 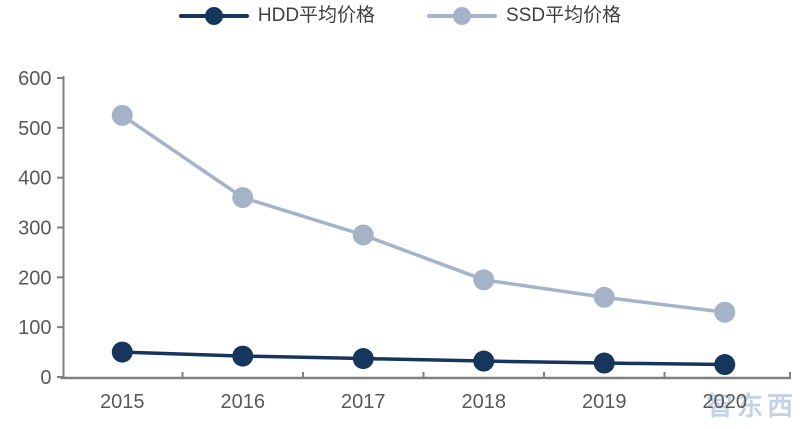 I want to click on hdd-line-marker-icon, so click(x=213, y=15).